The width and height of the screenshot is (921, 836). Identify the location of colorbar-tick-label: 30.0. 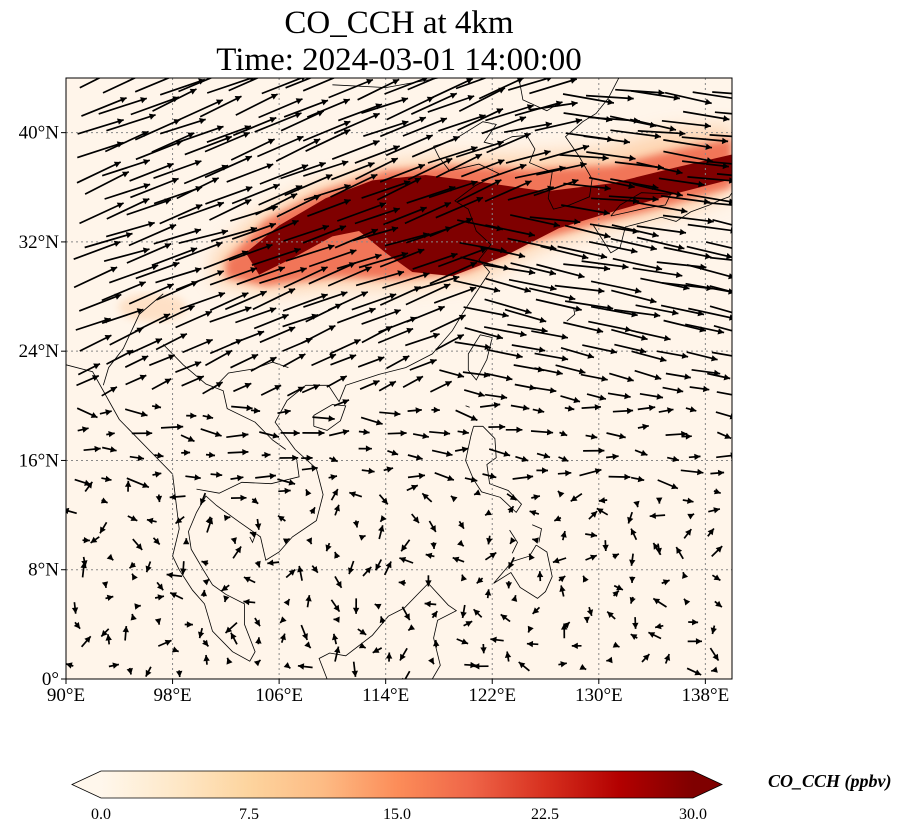
(693, 814).